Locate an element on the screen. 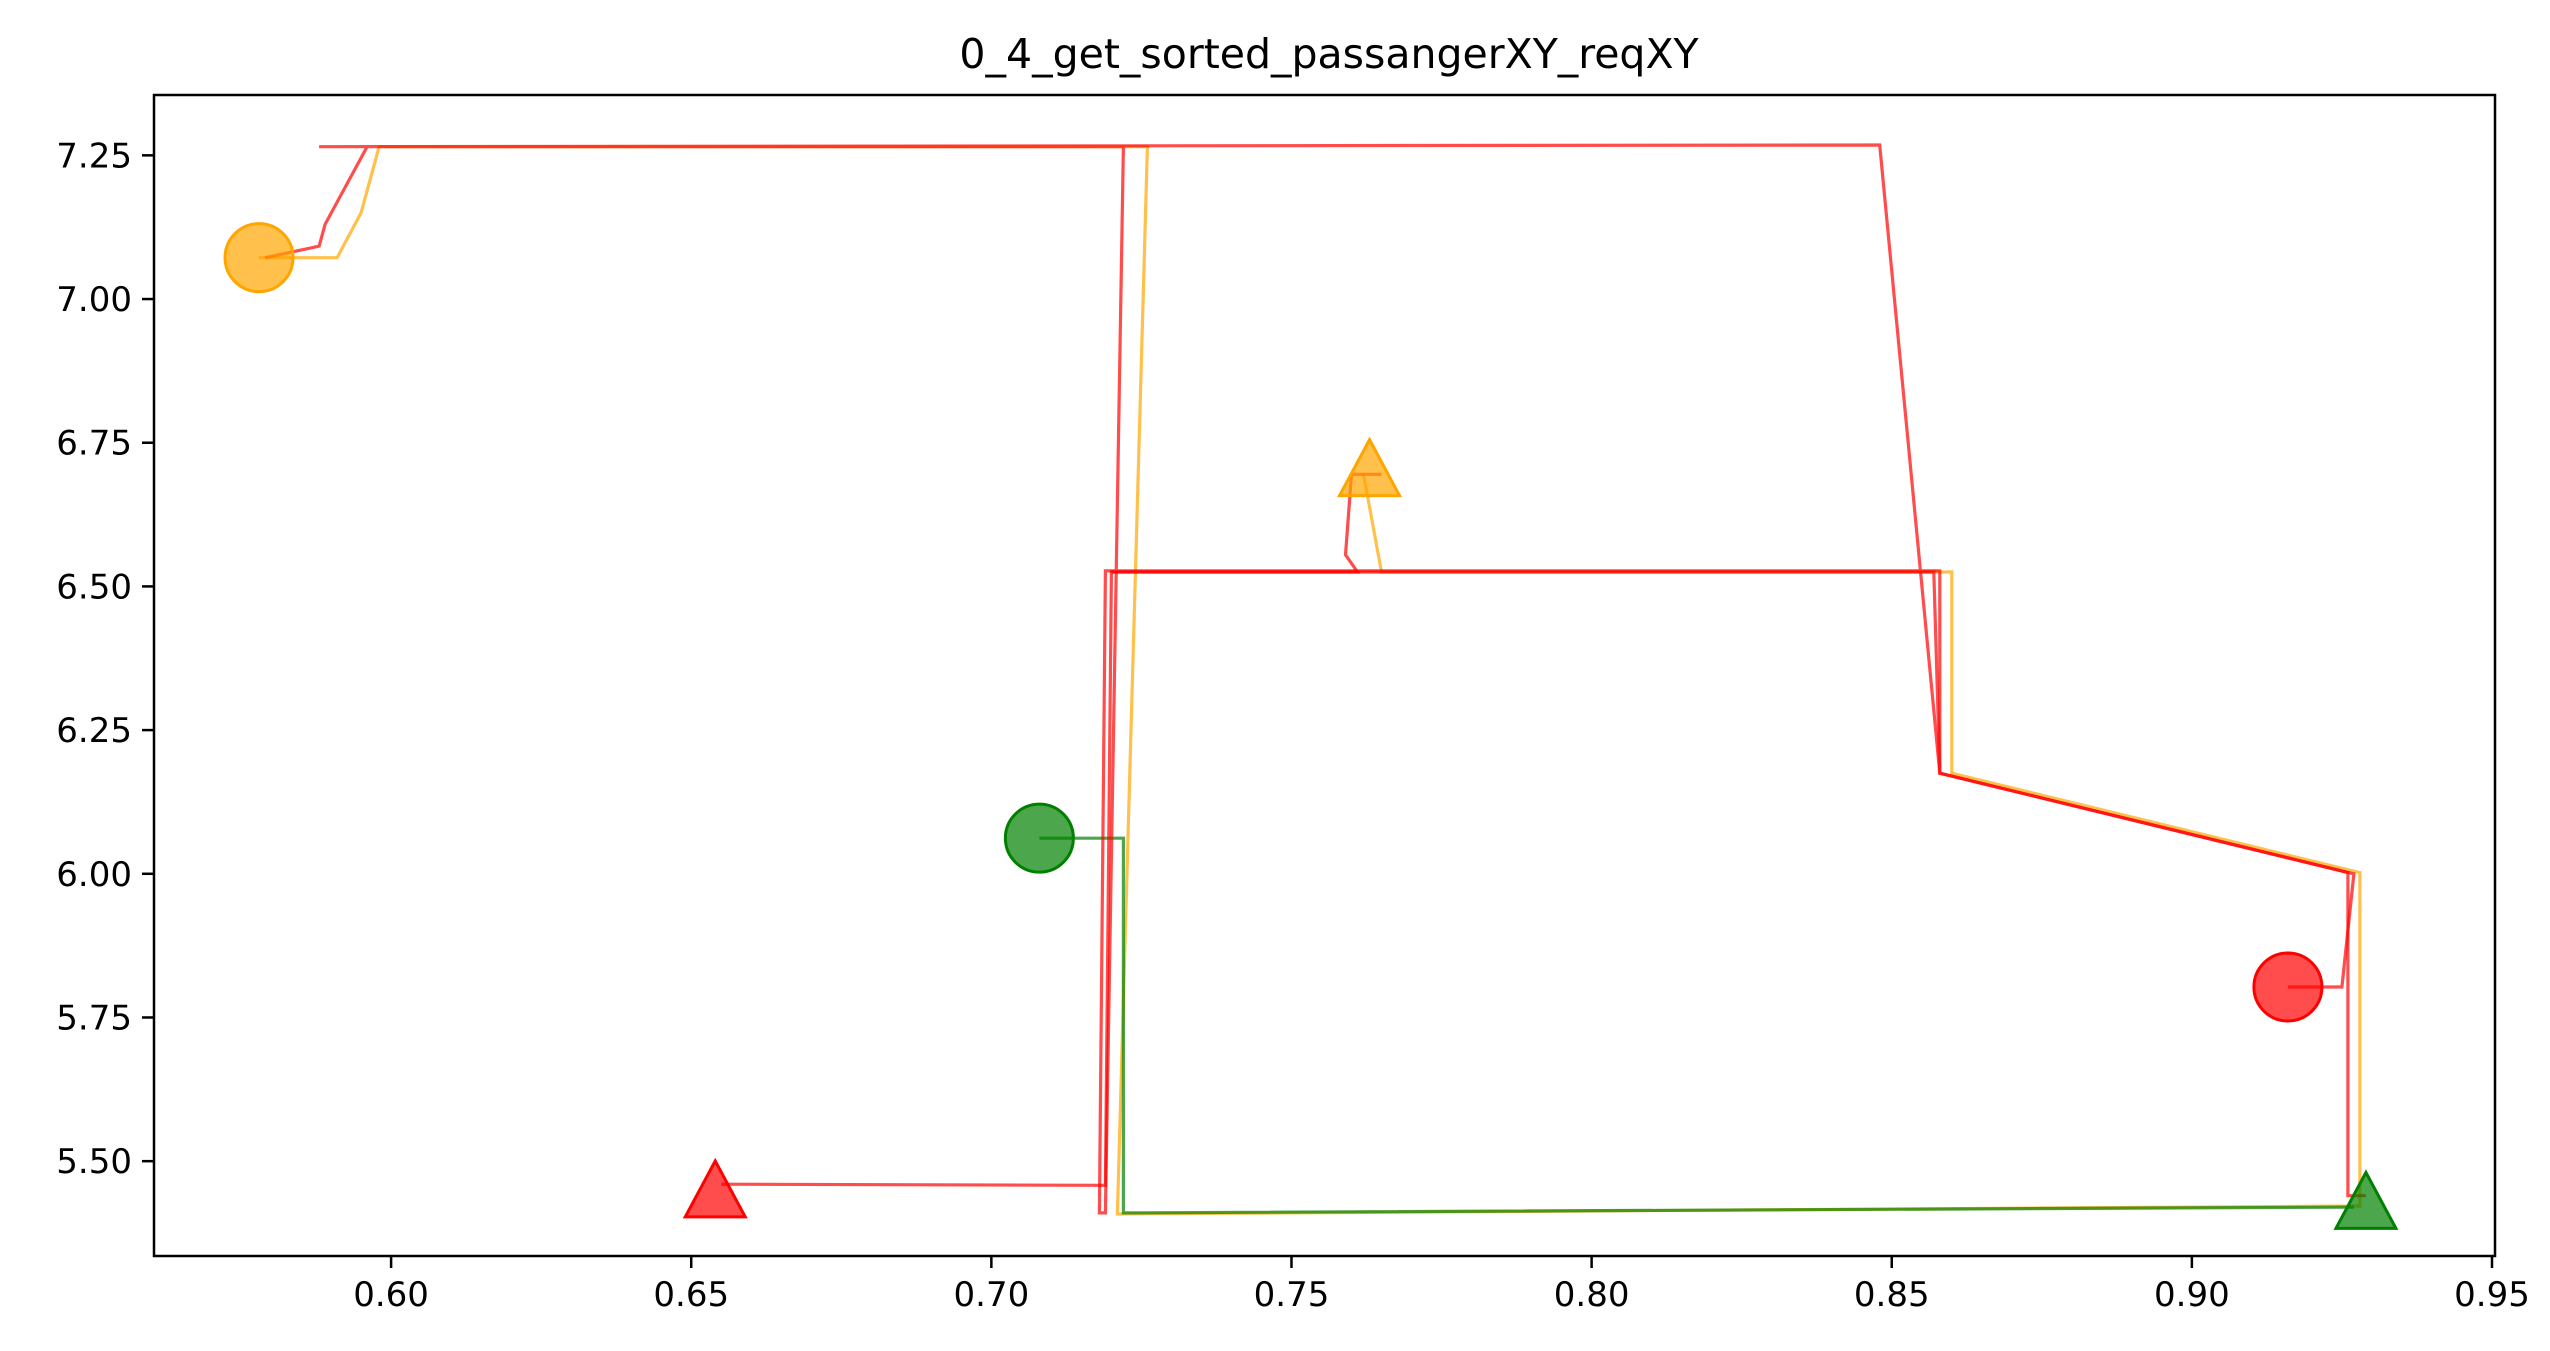  x-tick-label-7: 0.95 is located at coordinates (2492, 1295).